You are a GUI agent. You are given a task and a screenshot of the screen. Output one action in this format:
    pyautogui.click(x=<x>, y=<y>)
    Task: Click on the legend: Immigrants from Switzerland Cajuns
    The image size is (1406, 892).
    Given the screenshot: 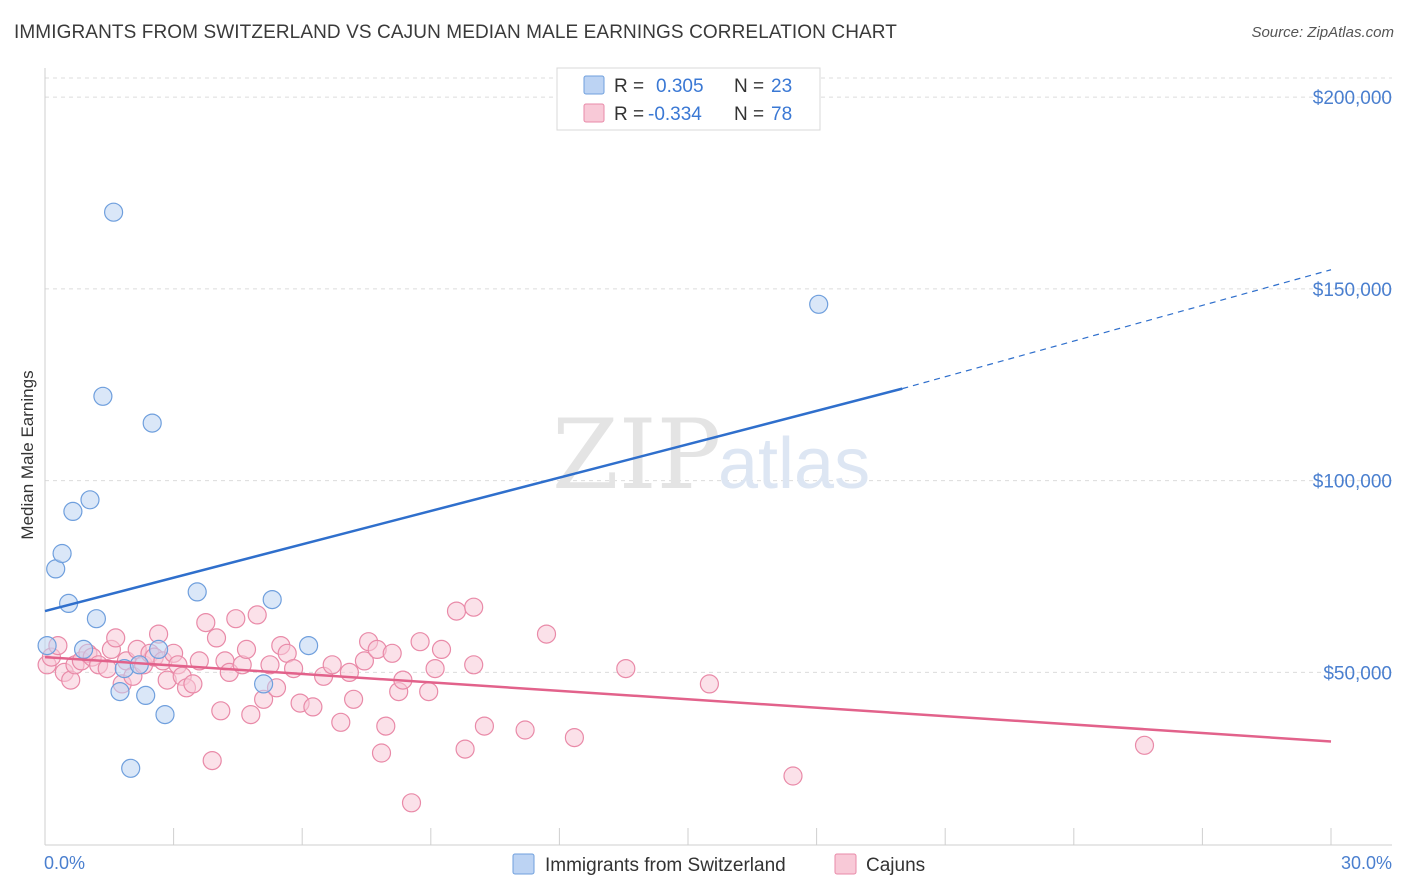 What is the action you would take?
    pyautogui.click(x=718, y=864)
    